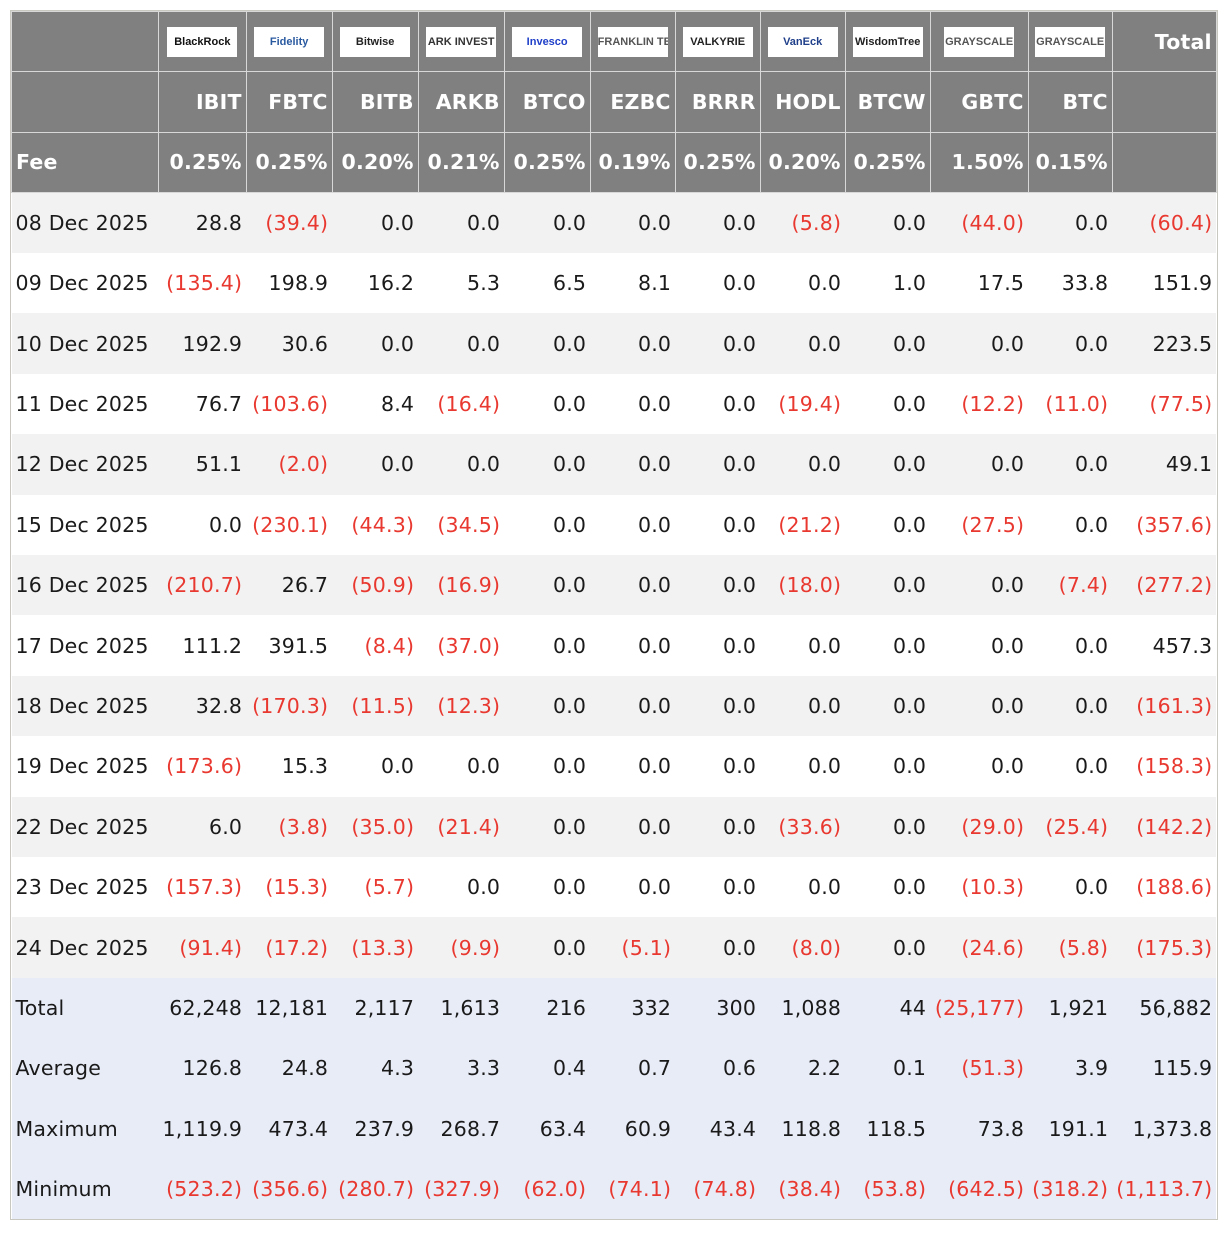 The image size is (1222, 1240). Describe the element at coordinates (289, 464) in the screenshot. I see `flow-cell: (2.0)` at that location.